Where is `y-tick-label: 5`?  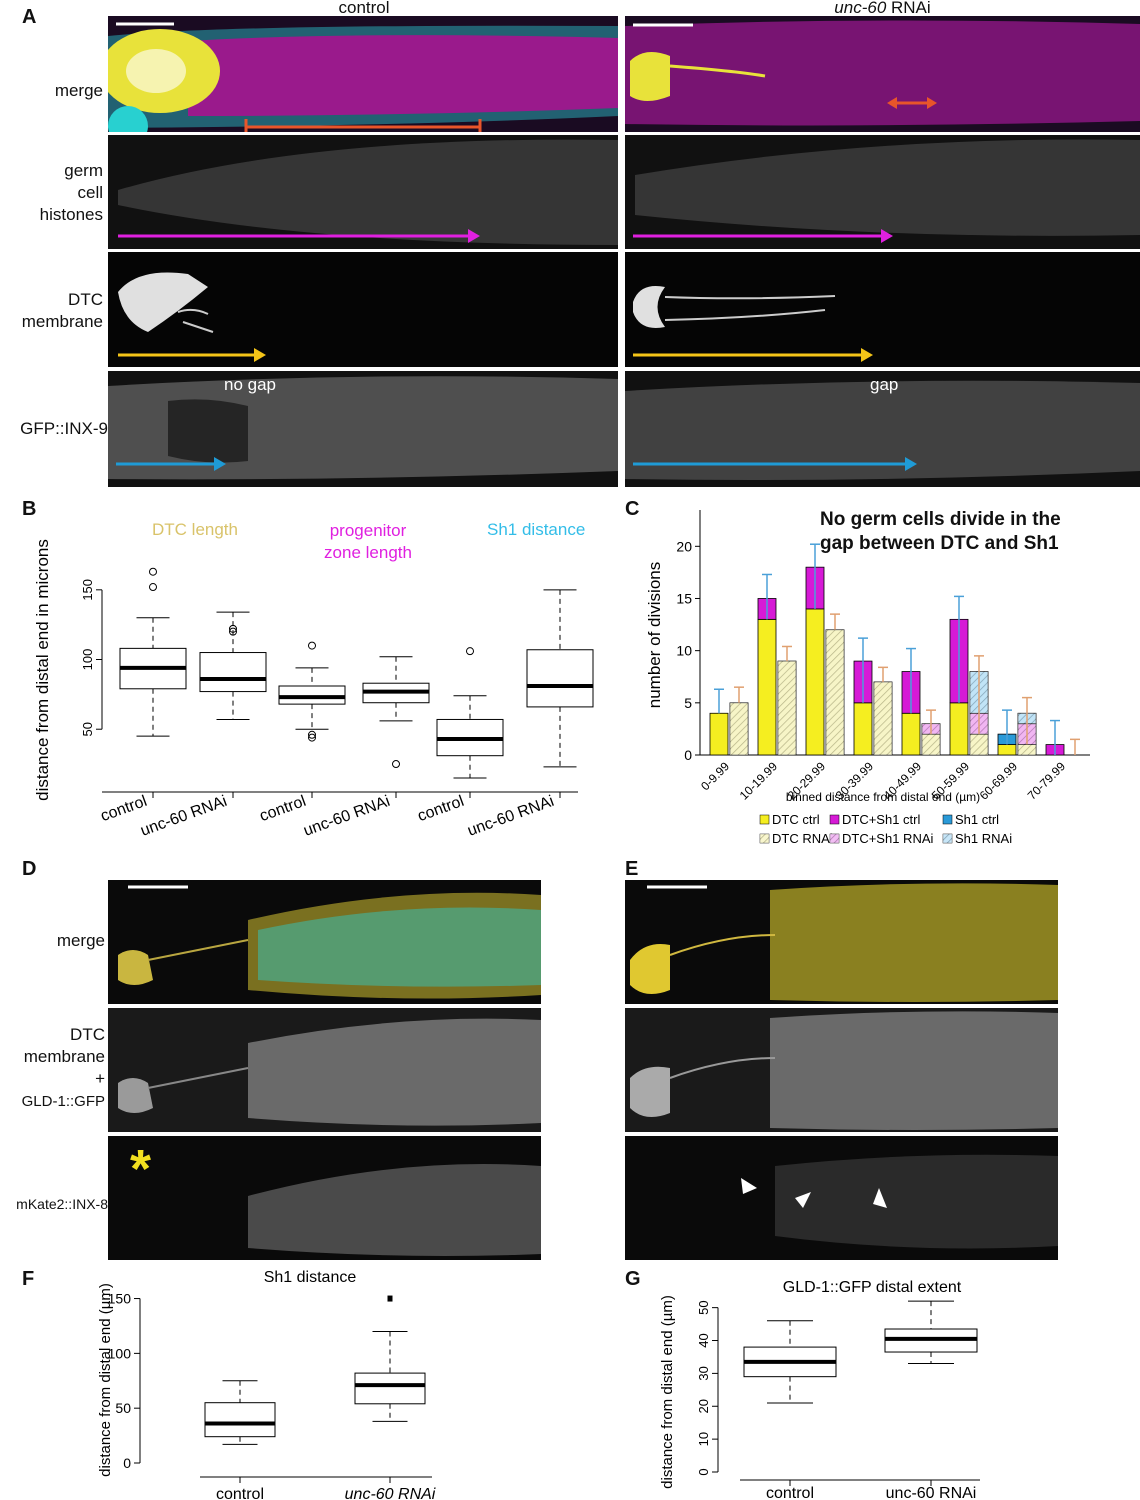 y-tick-label: 5 is located at coordinates (688, 703).